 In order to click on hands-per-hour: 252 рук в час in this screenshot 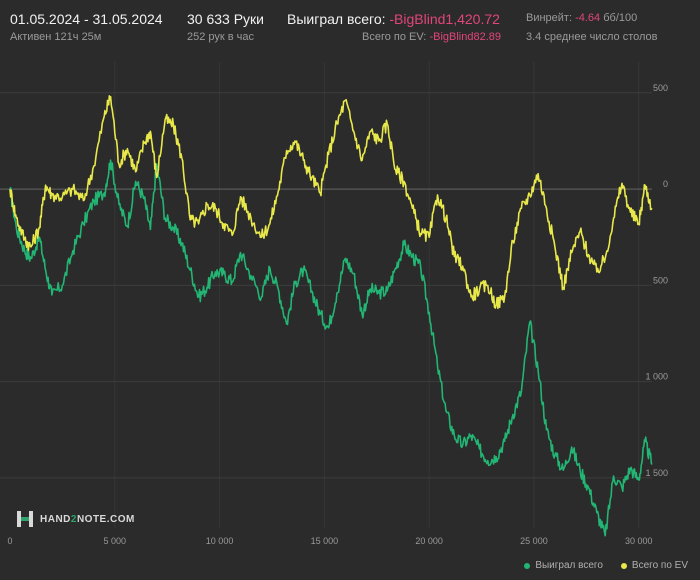, I will do `click(221, 37)`.